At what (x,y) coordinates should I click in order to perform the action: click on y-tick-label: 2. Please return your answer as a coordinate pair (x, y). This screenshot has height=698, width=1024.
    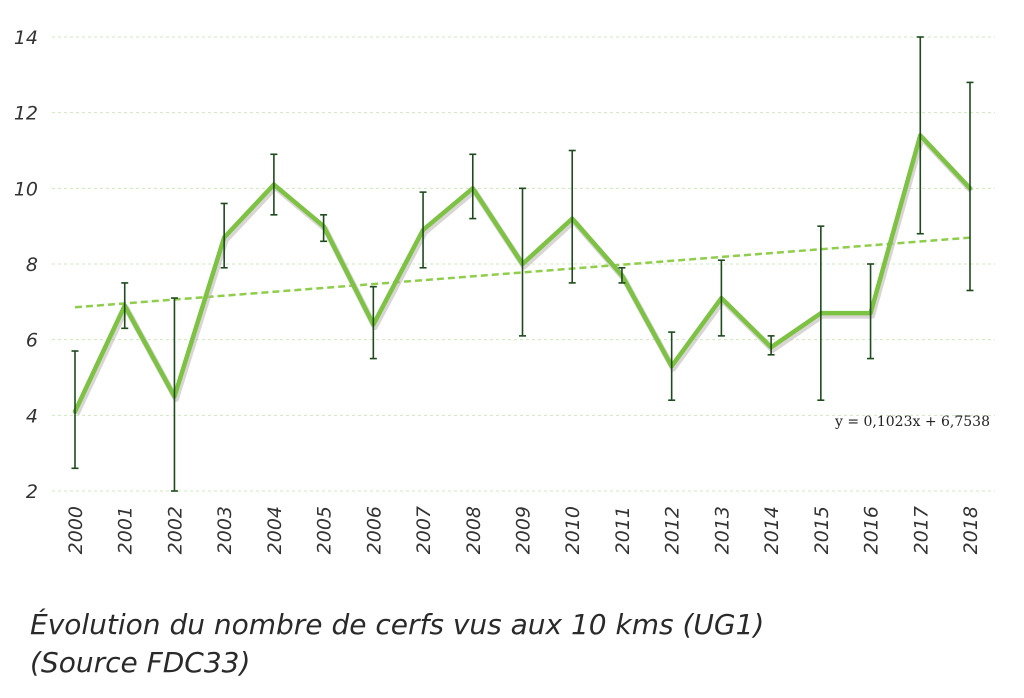
    Looking at the image, I should click on (32, 492).